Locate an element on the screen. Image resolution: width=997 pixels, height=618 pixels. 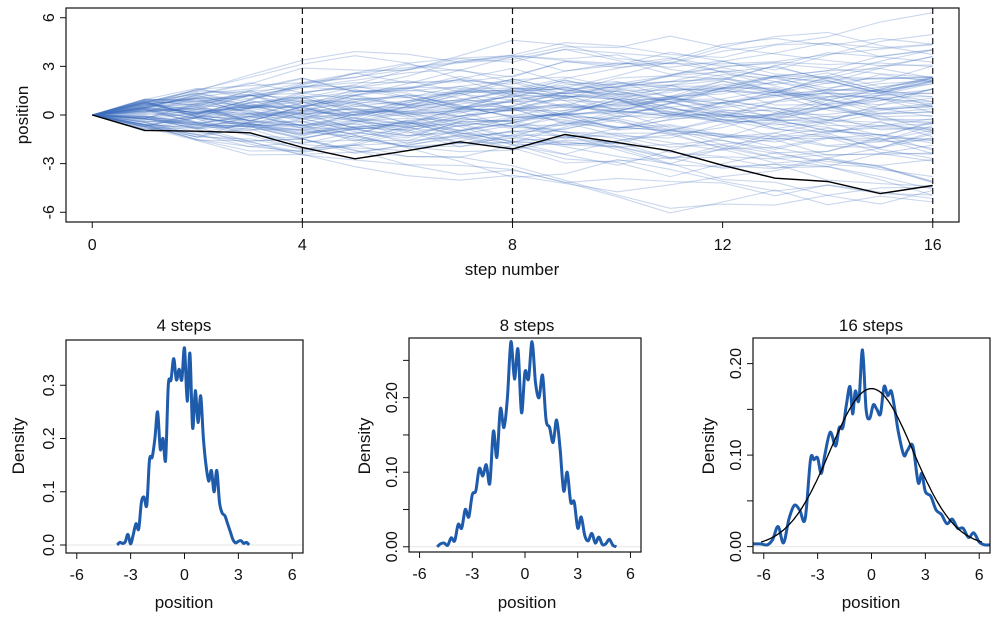
x-tick-label: 16 is located at coordinates (933, 245).